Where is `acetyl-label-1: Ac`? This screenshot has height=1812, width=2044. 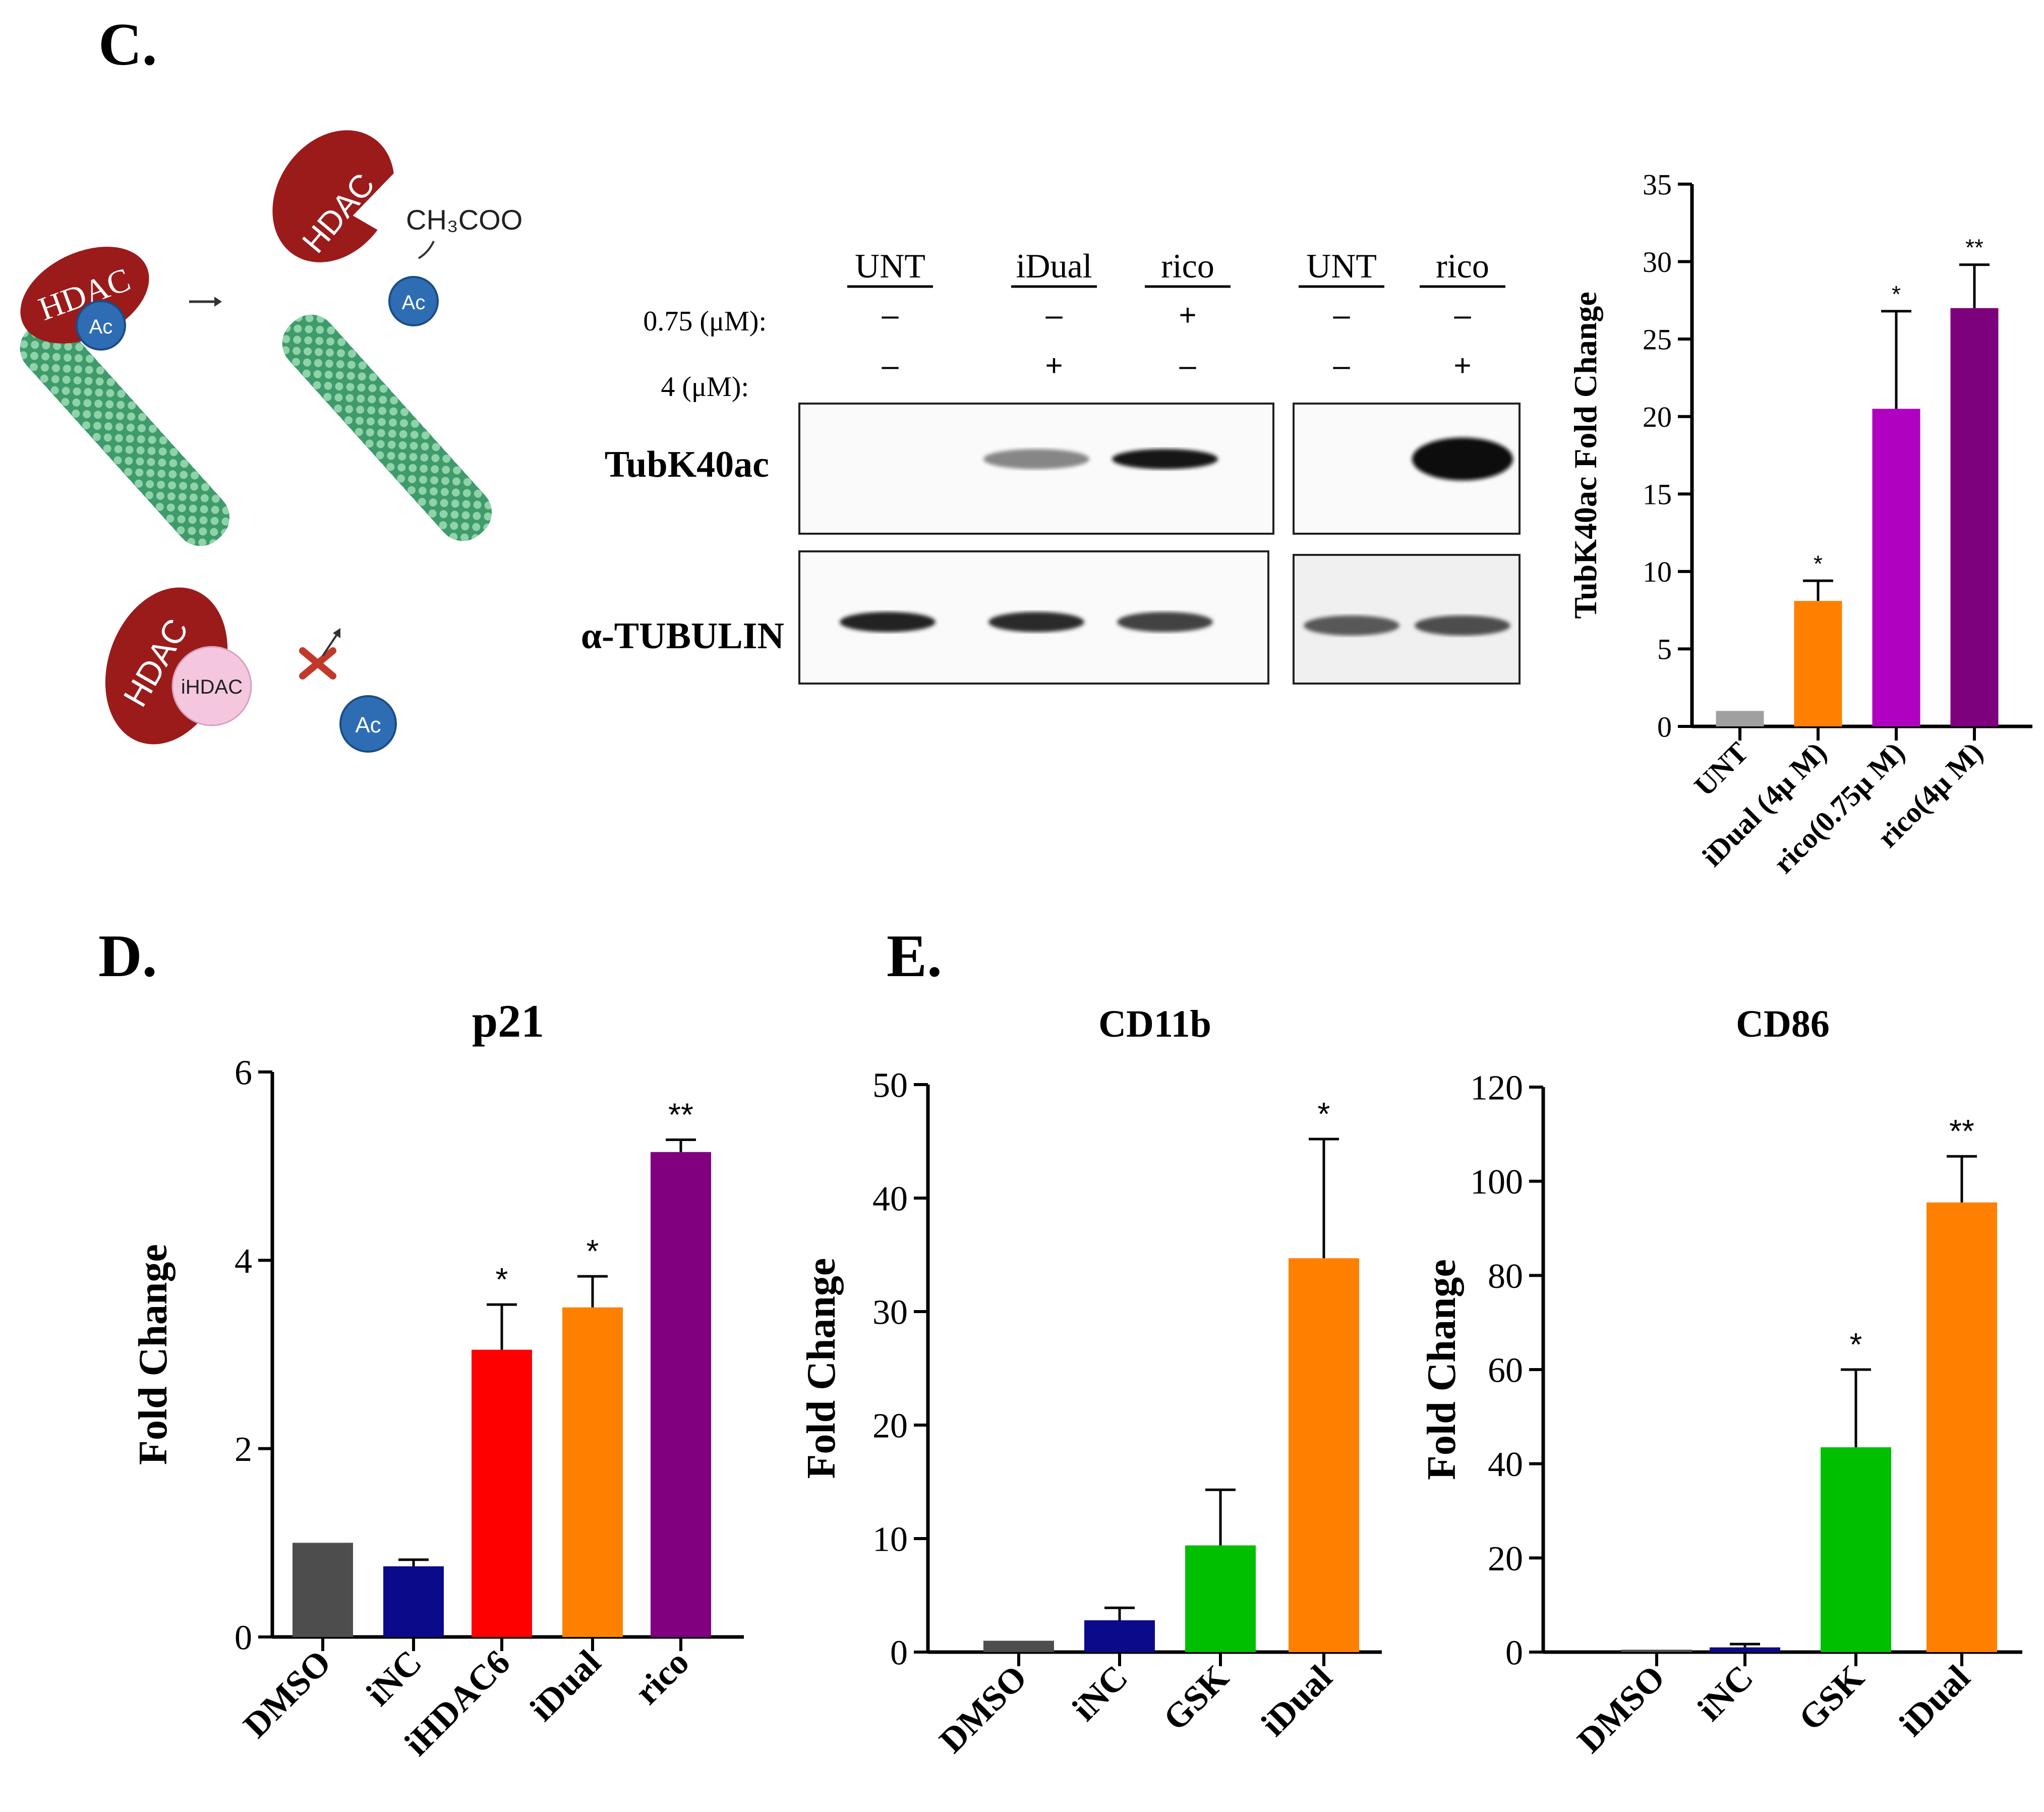
acetyl-label-1: Ac is located at coordinates (101, 327).